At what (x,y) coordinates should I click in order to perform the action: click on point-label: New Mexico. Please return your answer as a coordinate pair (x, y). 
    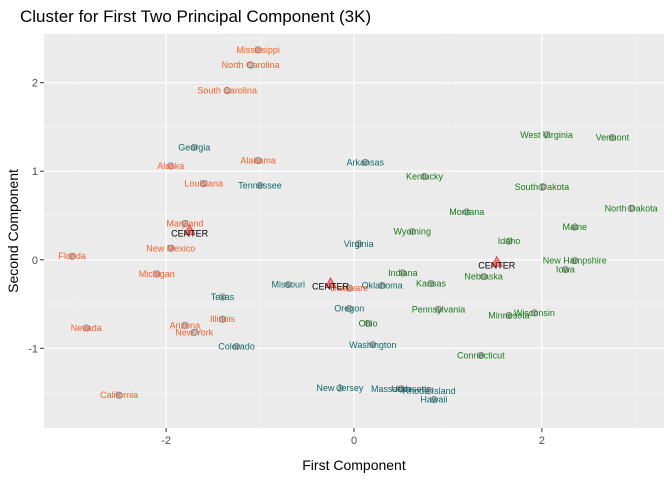
    Looking at the image, I should click on (170, 248).